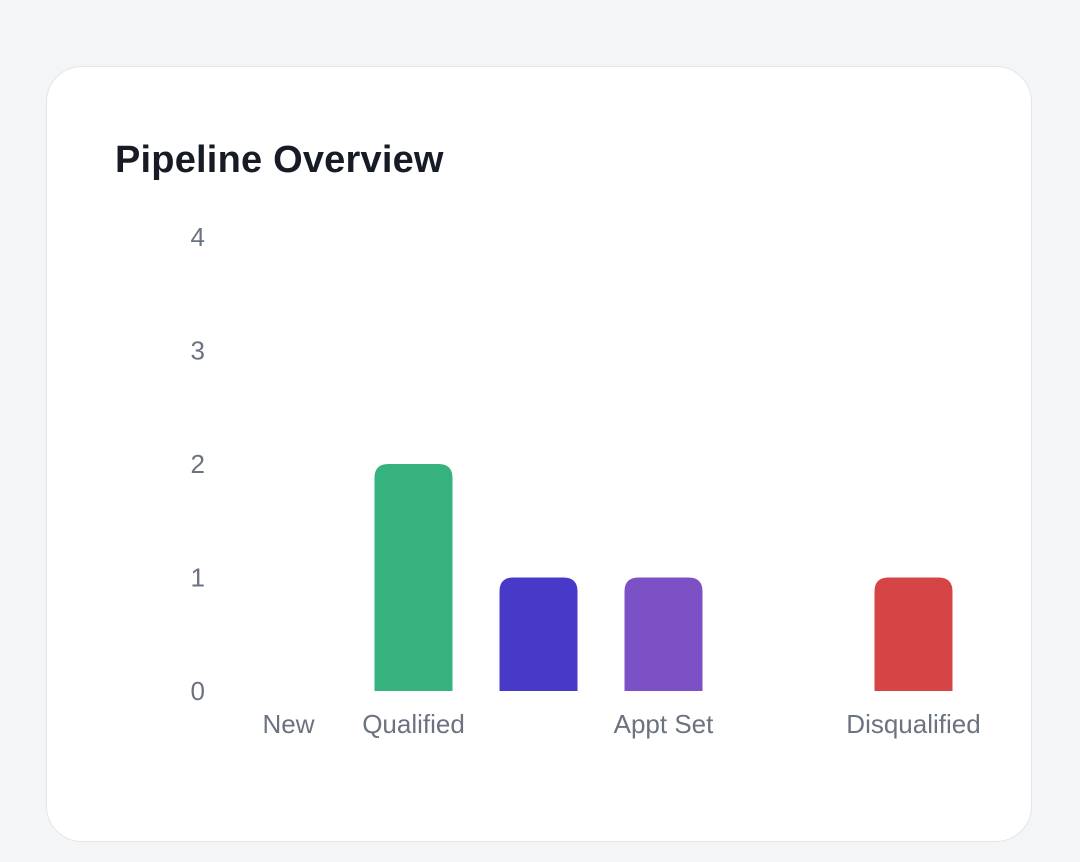 Image resolution: width=1080 pixels, height=862 pixels. What do you see at coordinates (198, 351) in the screenshot?
I see `y-tick-label: 3` at bounding box center [198, 351].